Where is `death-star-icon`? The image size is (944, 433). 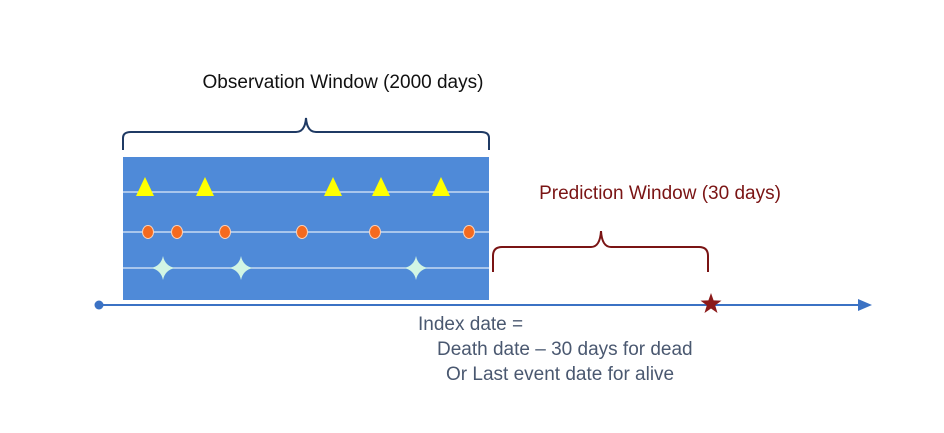 death-star-icon is located at coordinates (711, 303).